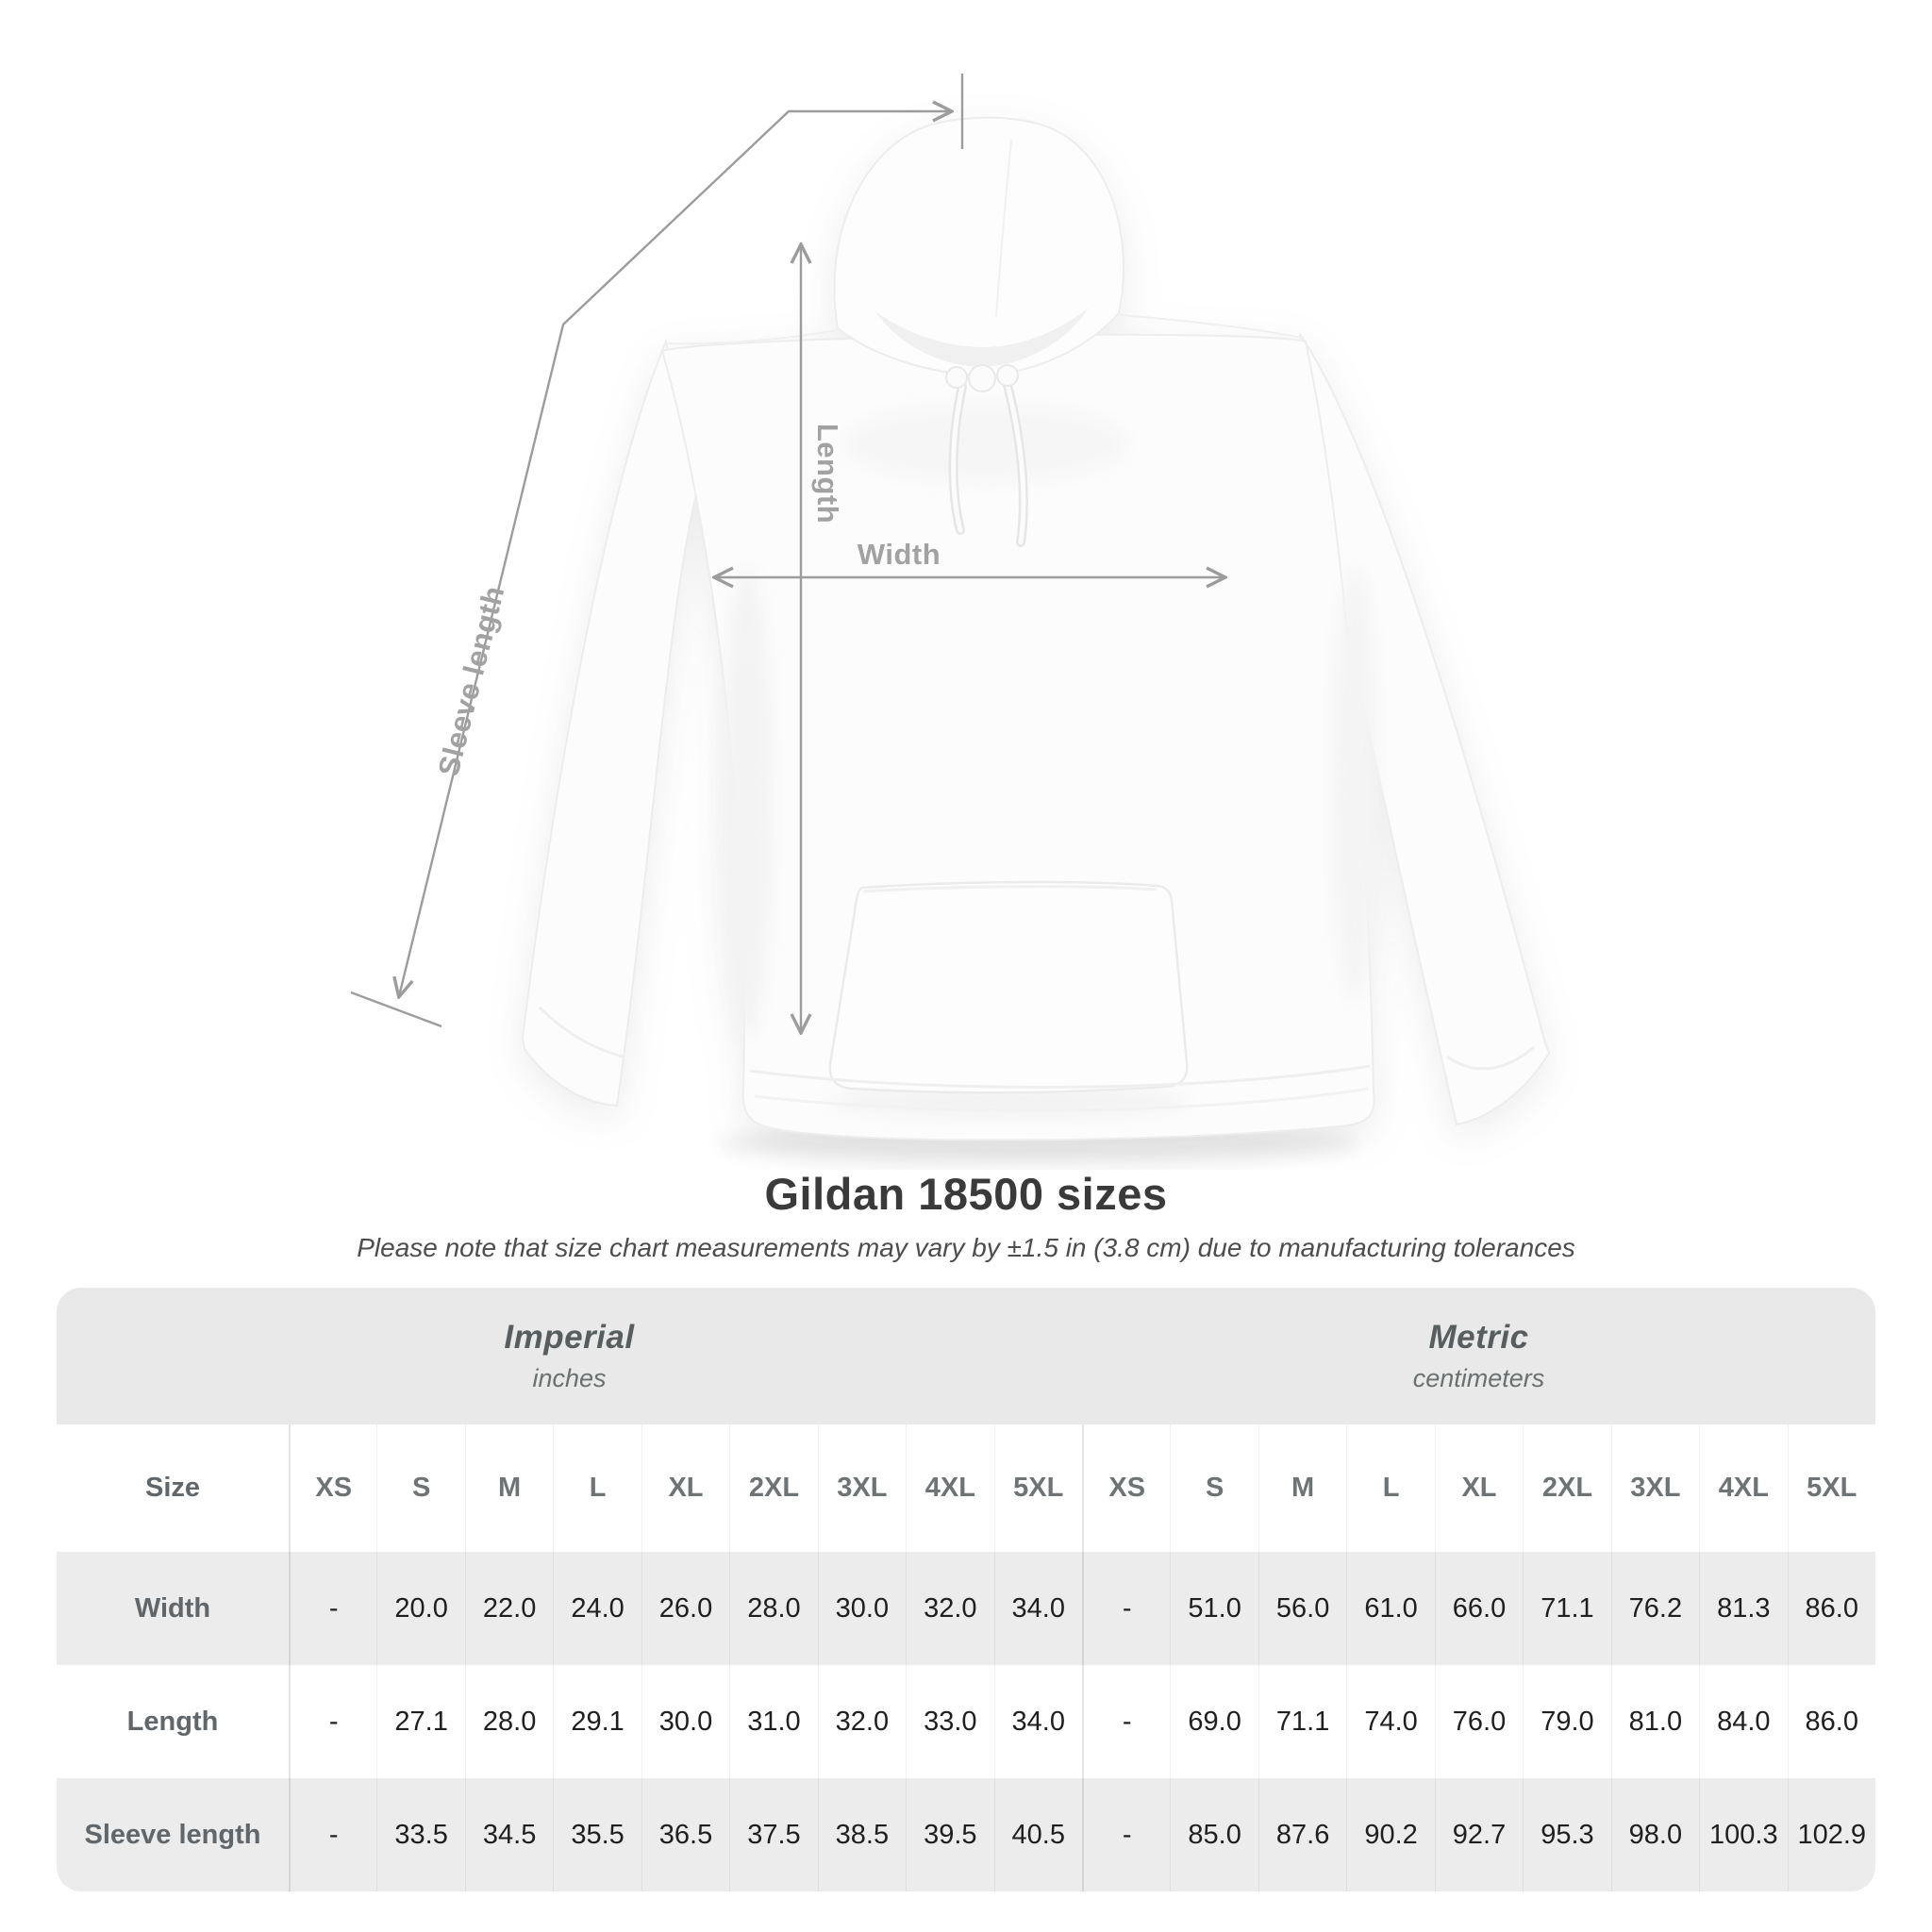 Image resolution: width=1932 pixels, height=1932 pixels. I want to click on value-cell: 100.3, so click(1743, 1834).